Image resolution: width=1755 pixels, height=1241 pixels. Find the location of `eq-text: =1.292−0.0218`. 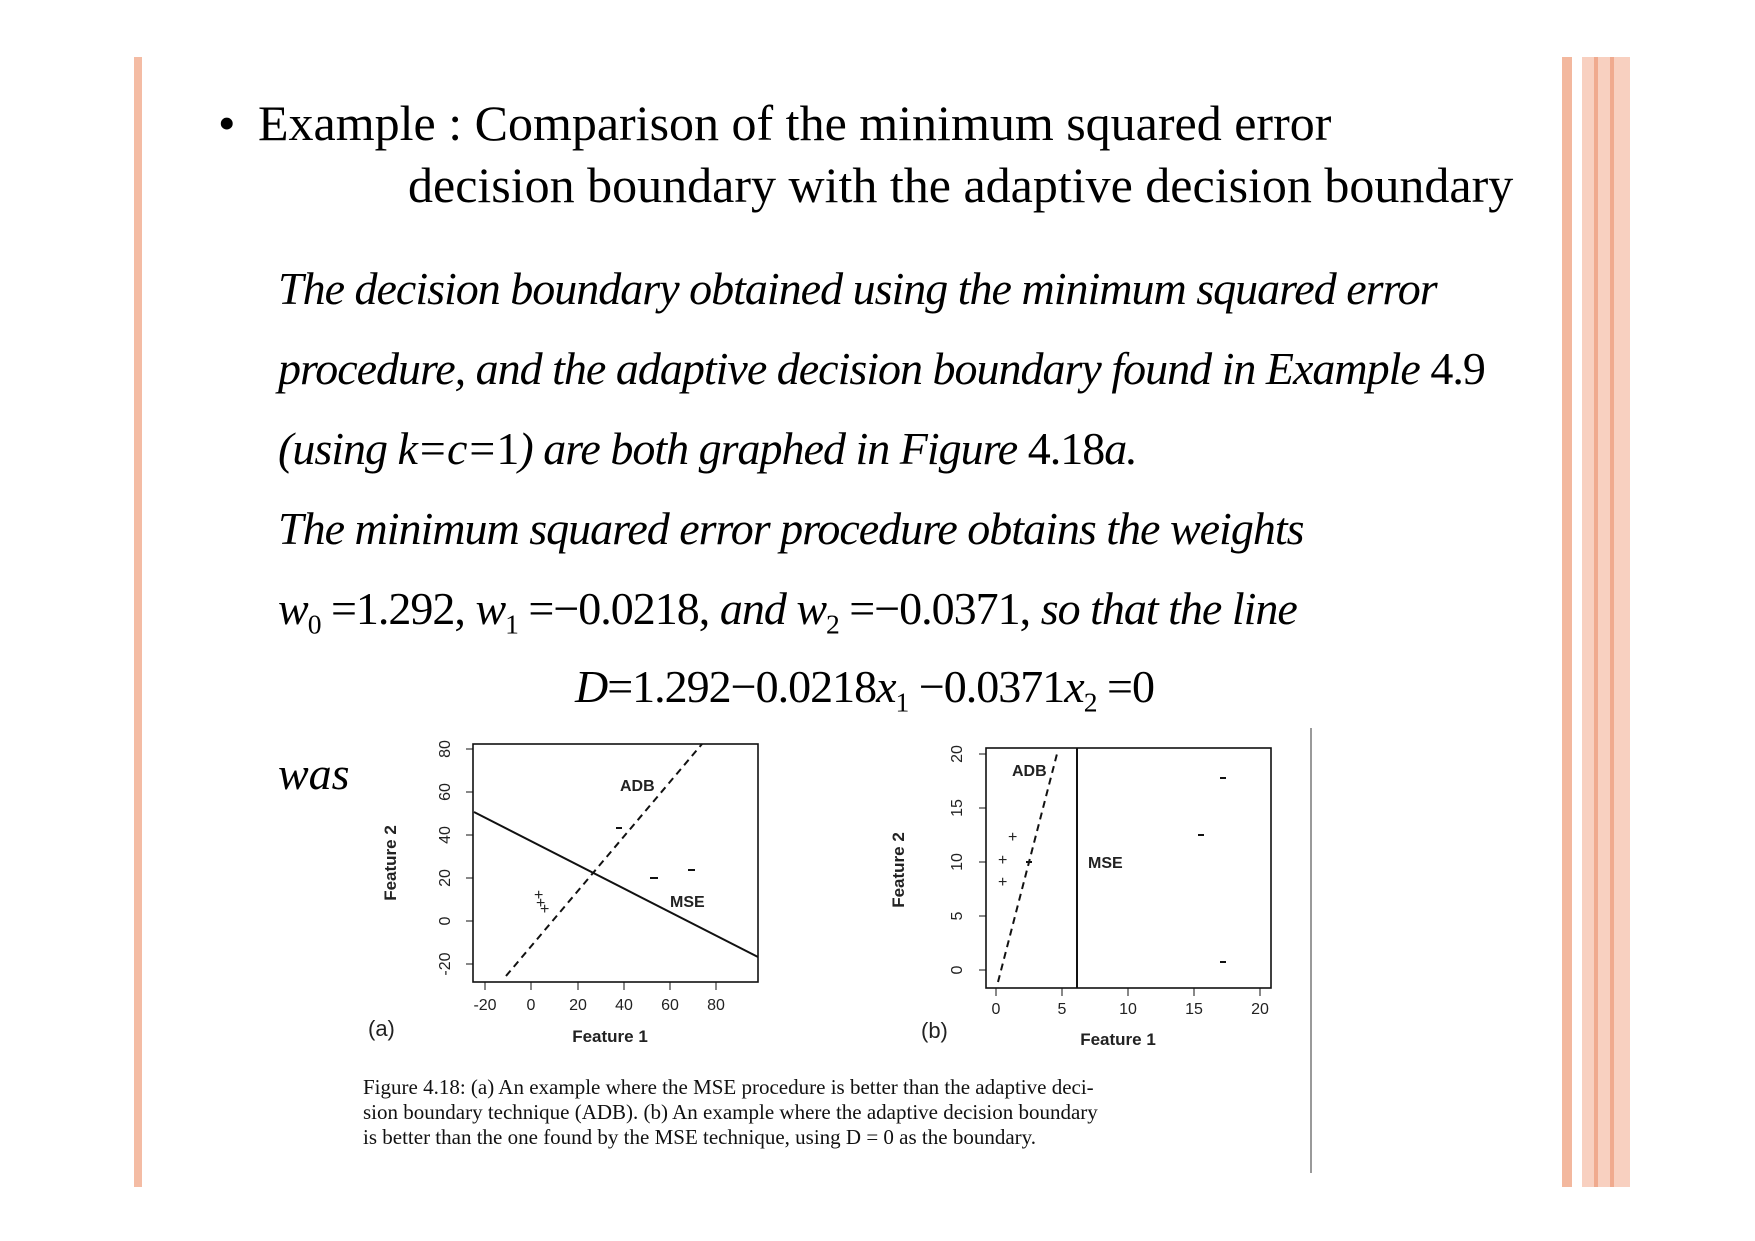

eq-text: =1.292−0.0218 is located at coordinates (742, 686).